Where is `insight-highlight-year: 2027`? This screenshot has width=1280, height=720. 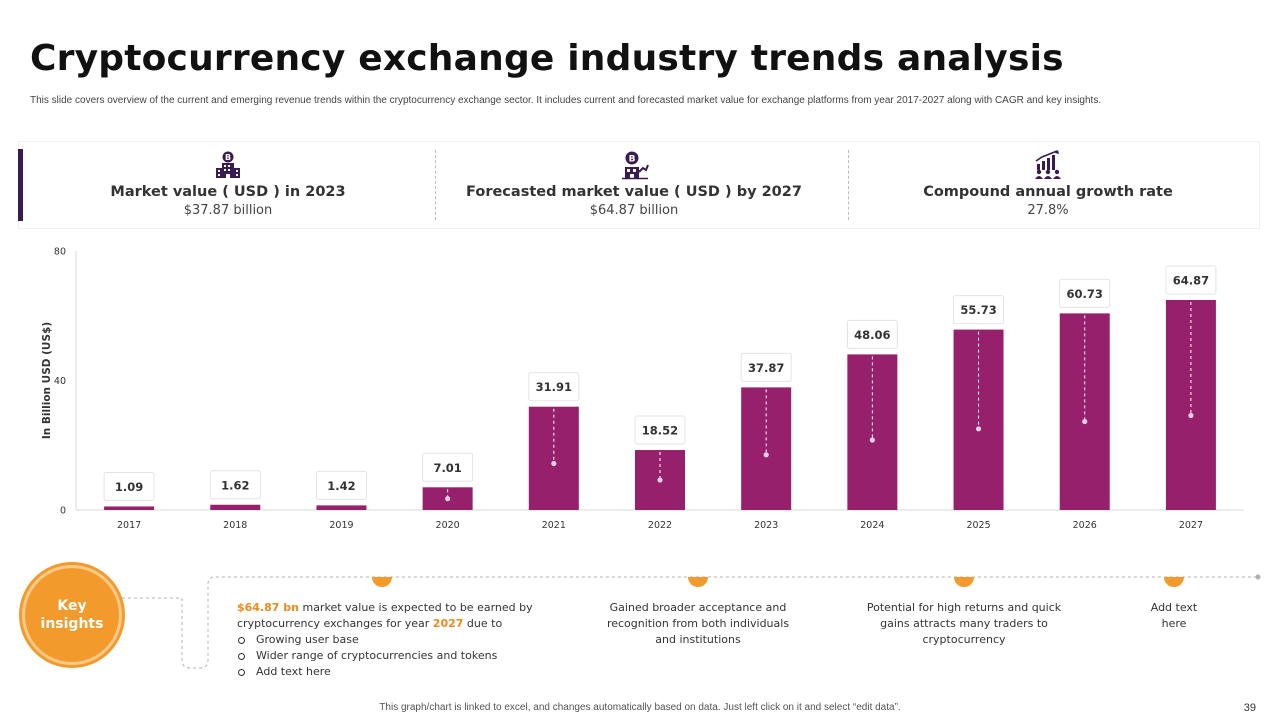
insight-highlight-year: 2027 is located at coordinates (448, 623).